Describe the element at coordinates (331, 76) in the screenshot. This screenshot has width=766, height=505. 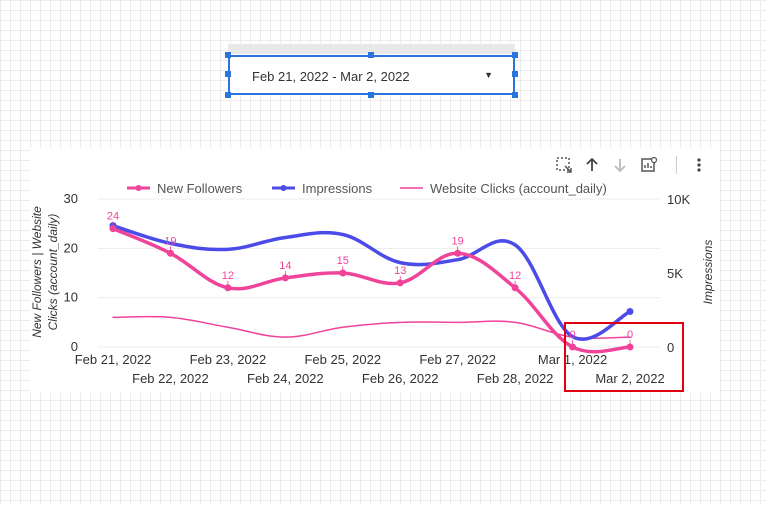
I see `date-range-value: Feb 21, 2022 - Mar 2, 2022` at that location.